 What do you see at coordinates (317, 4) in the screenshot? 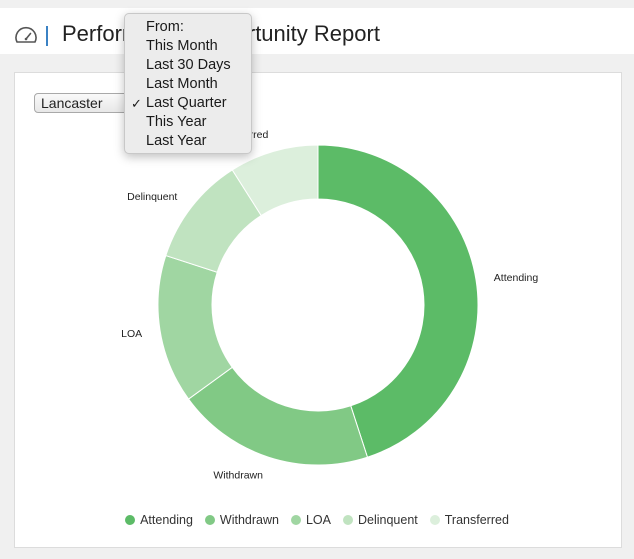
I see `top-strip` at bounding box center [317, 4].